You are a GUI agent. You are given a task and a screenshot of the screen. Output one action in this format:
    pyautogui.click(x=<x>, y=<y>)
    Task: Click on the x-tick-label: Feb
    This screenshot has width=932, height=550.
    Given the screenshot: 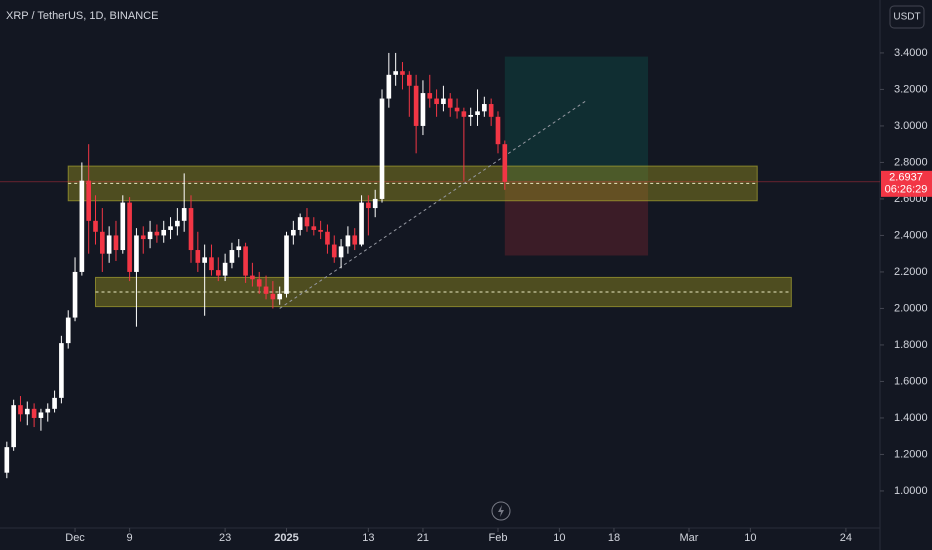 What is the action you would take?
    pyautogui.click(x=498, y=538)
    